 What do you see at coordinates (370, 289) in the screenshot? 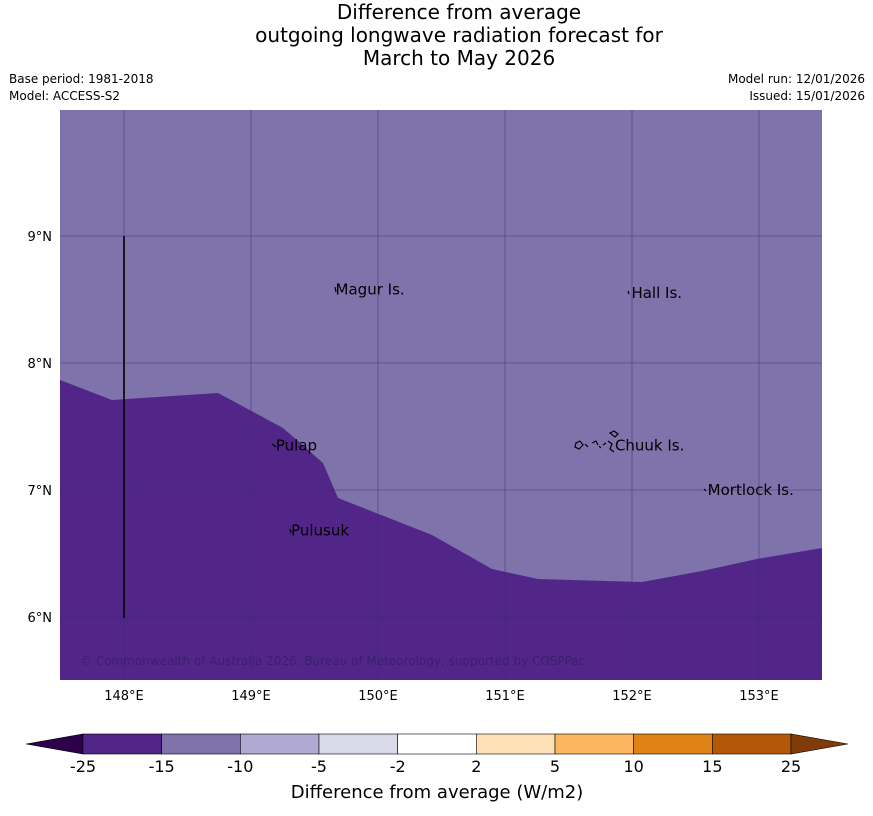
I see `place-label: Magur Is.` at bounding box center [370, 289].